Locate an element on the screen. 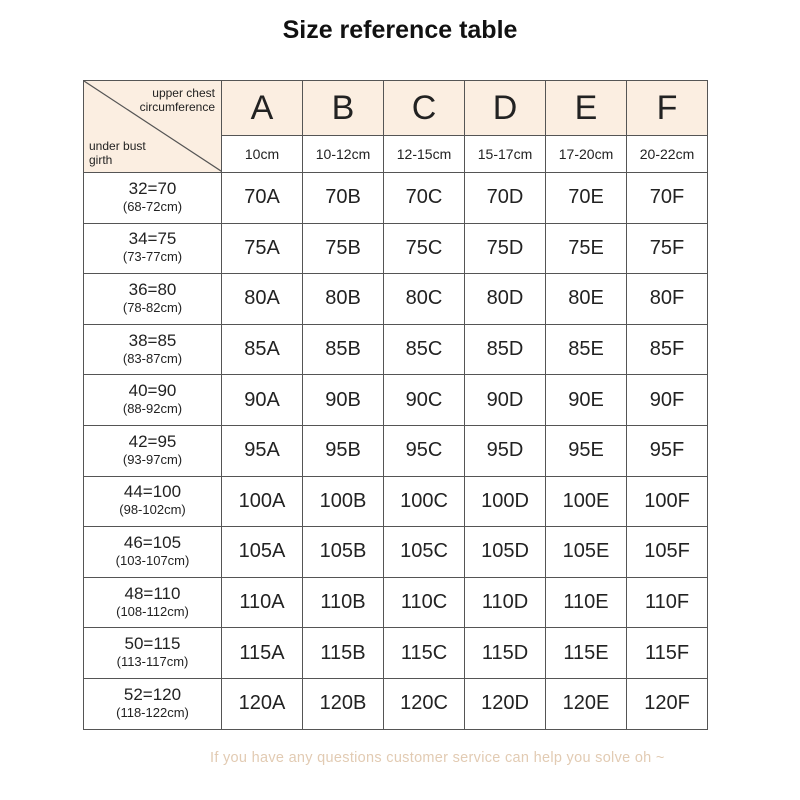 The width and height of the screenshot is (800, 800). table-row: 38=85 (83-87cm) 85A 85B 85C 85D 85E 85F is located at coordinates (395, 349).